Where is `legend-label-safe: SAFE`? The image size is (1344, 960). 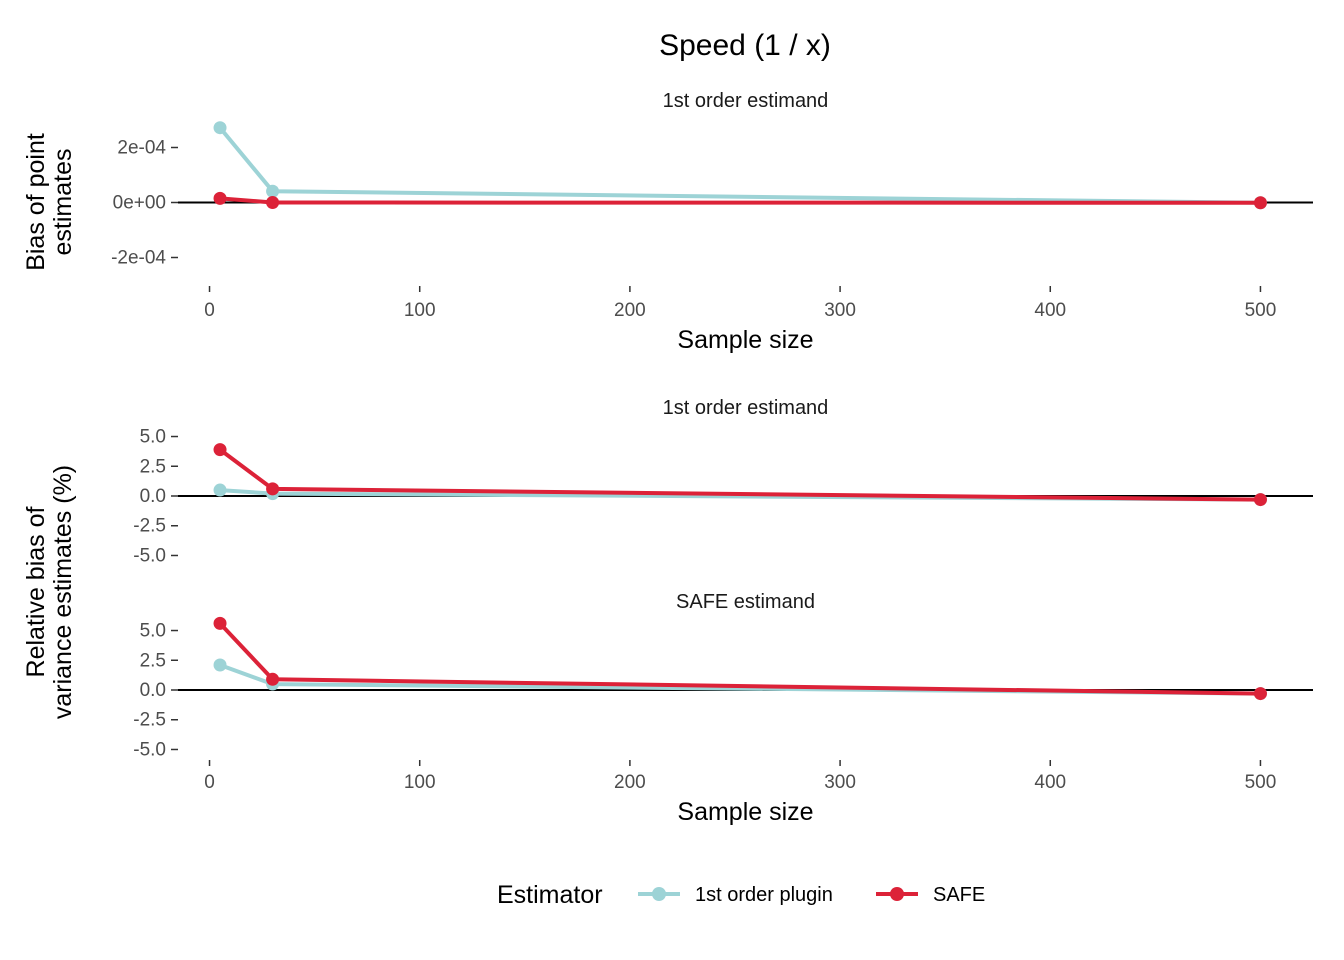
legend-label-safe: SAFE is located at coordinates (959, 895).